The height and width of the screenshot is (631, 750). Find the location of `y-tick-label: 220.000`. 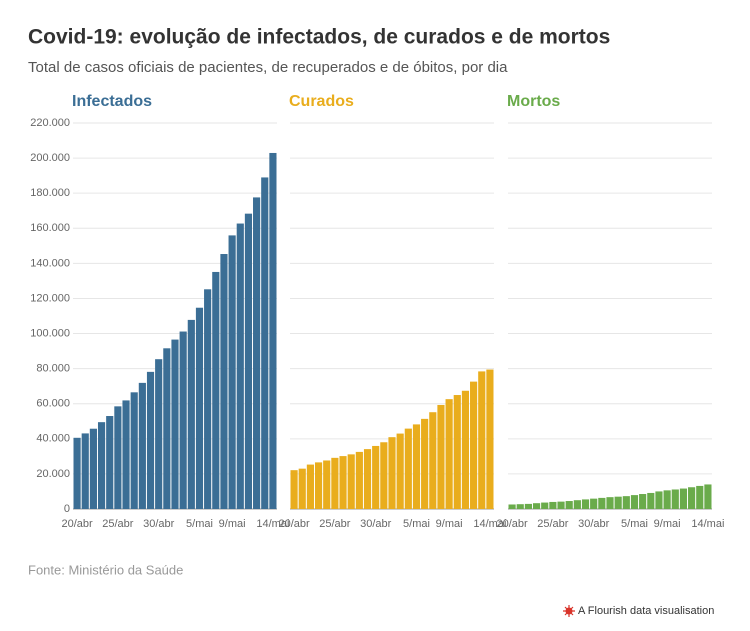

y-tick-label: 220.000 is located at coordinates (50, 123).